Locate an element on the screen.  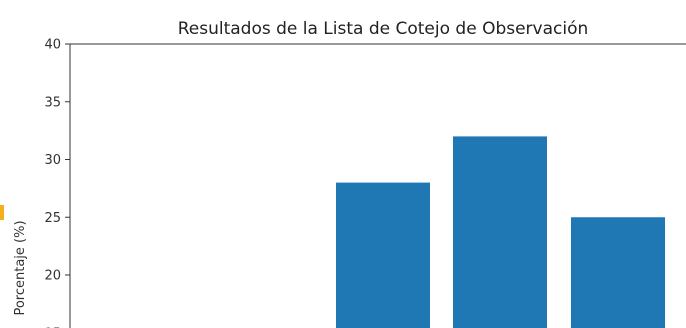
y-tick-label: 30 is located at coordinates (52, 160).